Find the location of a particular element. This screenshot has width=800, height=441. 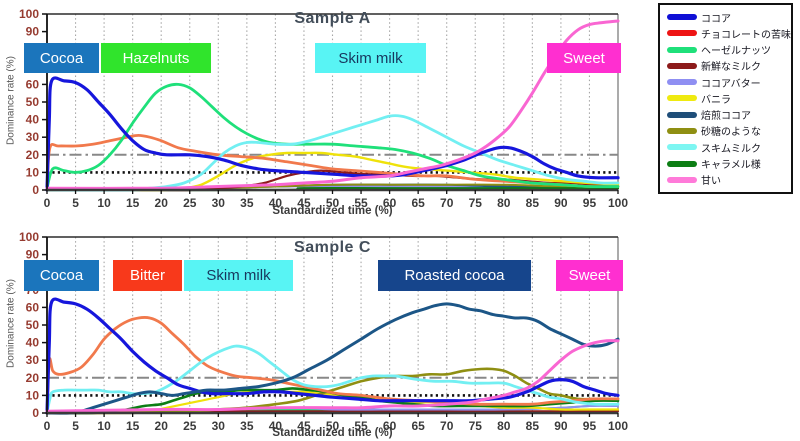

legend-label-skim-milk: スキムミルク is located at coordinates (731, 149).